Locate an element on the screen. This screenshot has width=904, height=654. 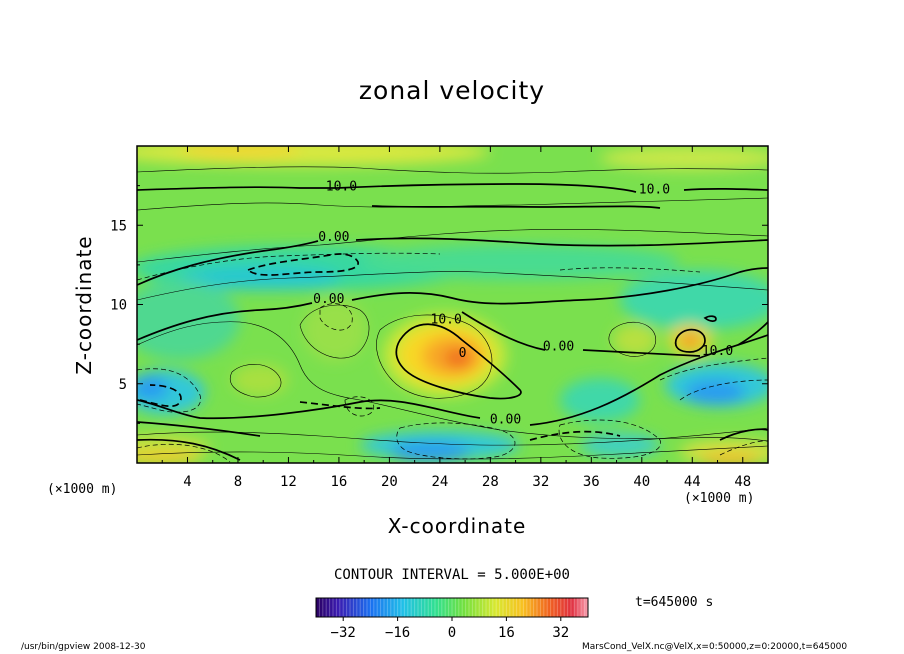
x-tick-label: 20 is located at coordinates (389, 482).